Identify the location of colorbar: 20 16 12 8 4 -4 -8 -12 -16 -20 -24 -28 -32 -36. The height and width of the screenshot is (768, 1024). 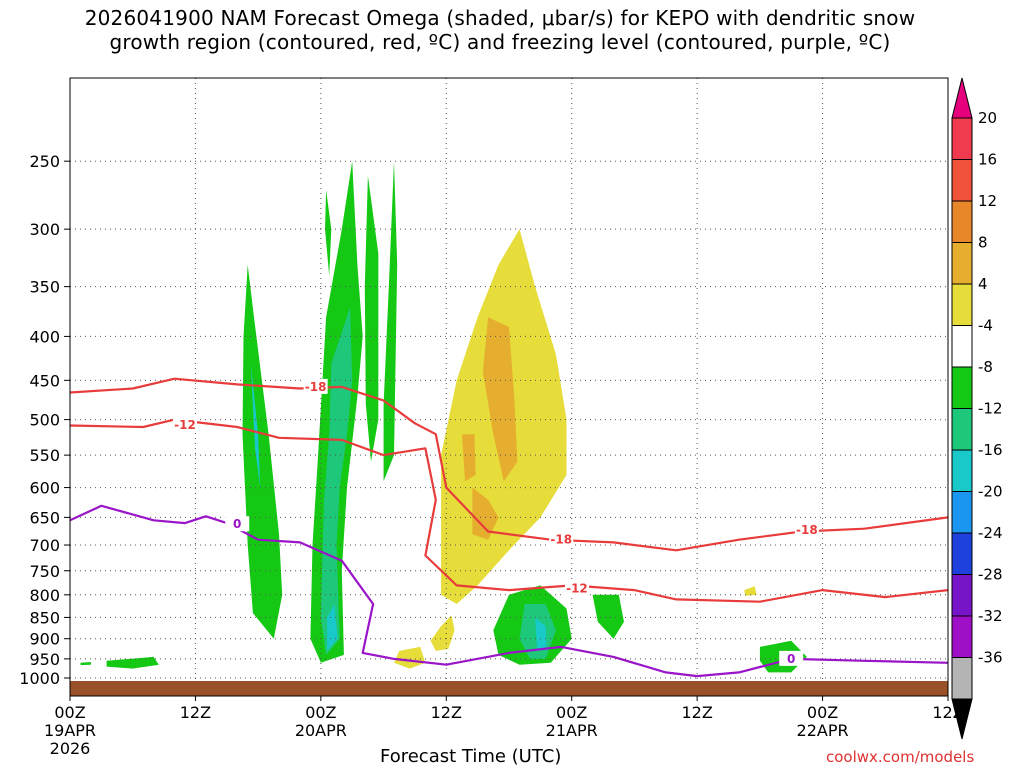
(977, 408).